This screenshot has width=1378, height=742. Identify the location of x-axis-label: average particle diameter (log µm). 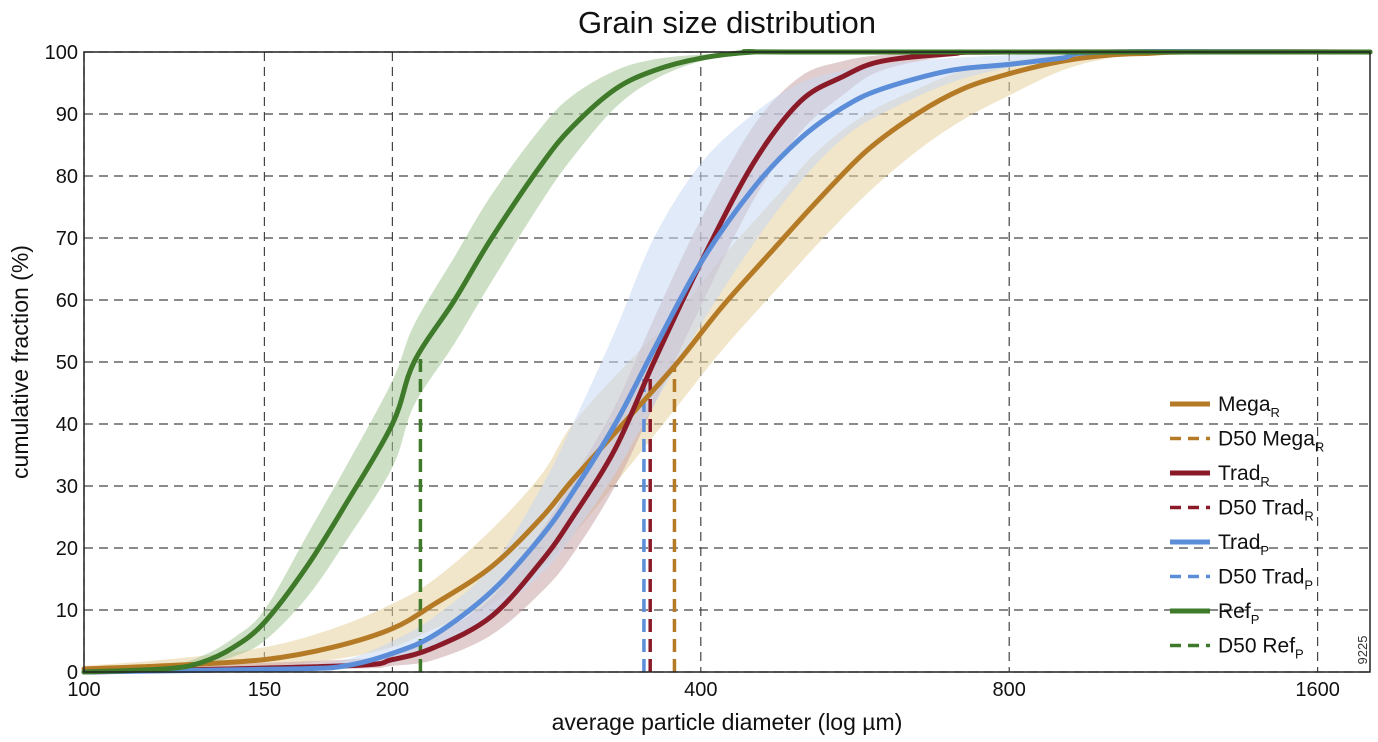
(727, 722).